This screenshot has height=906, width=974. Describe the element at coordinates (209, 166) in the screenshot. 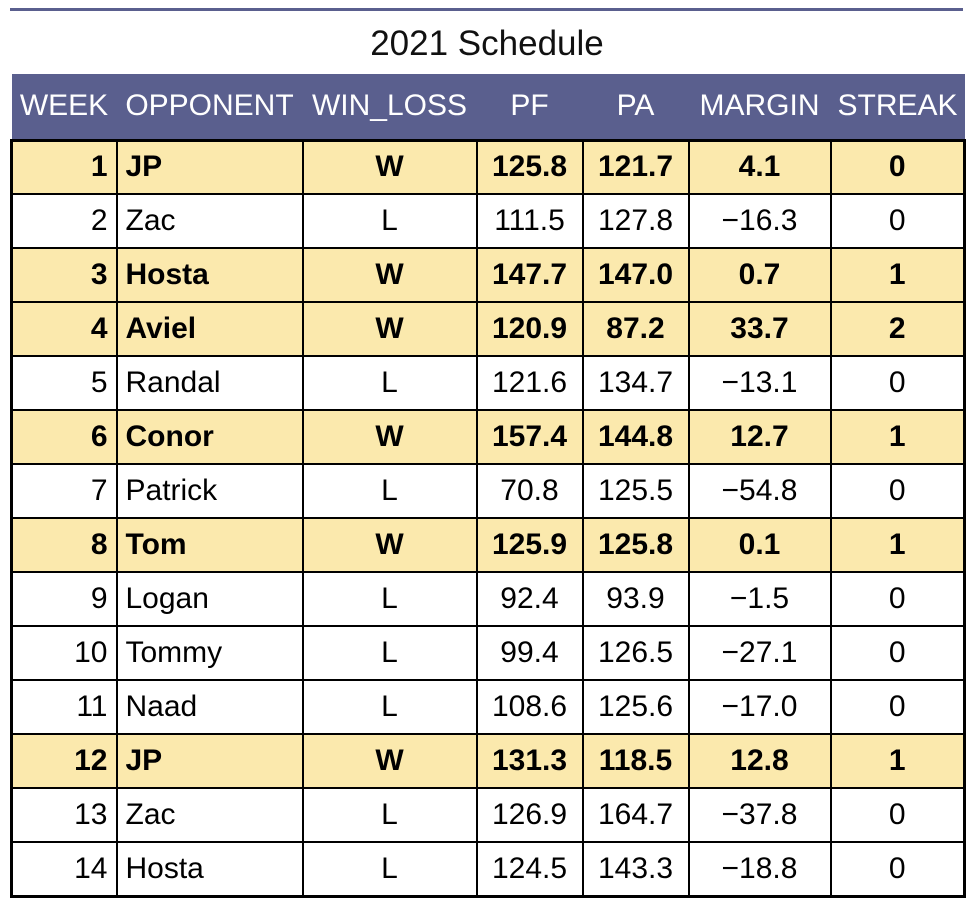

I see `cell-opponent: JP` at that location.